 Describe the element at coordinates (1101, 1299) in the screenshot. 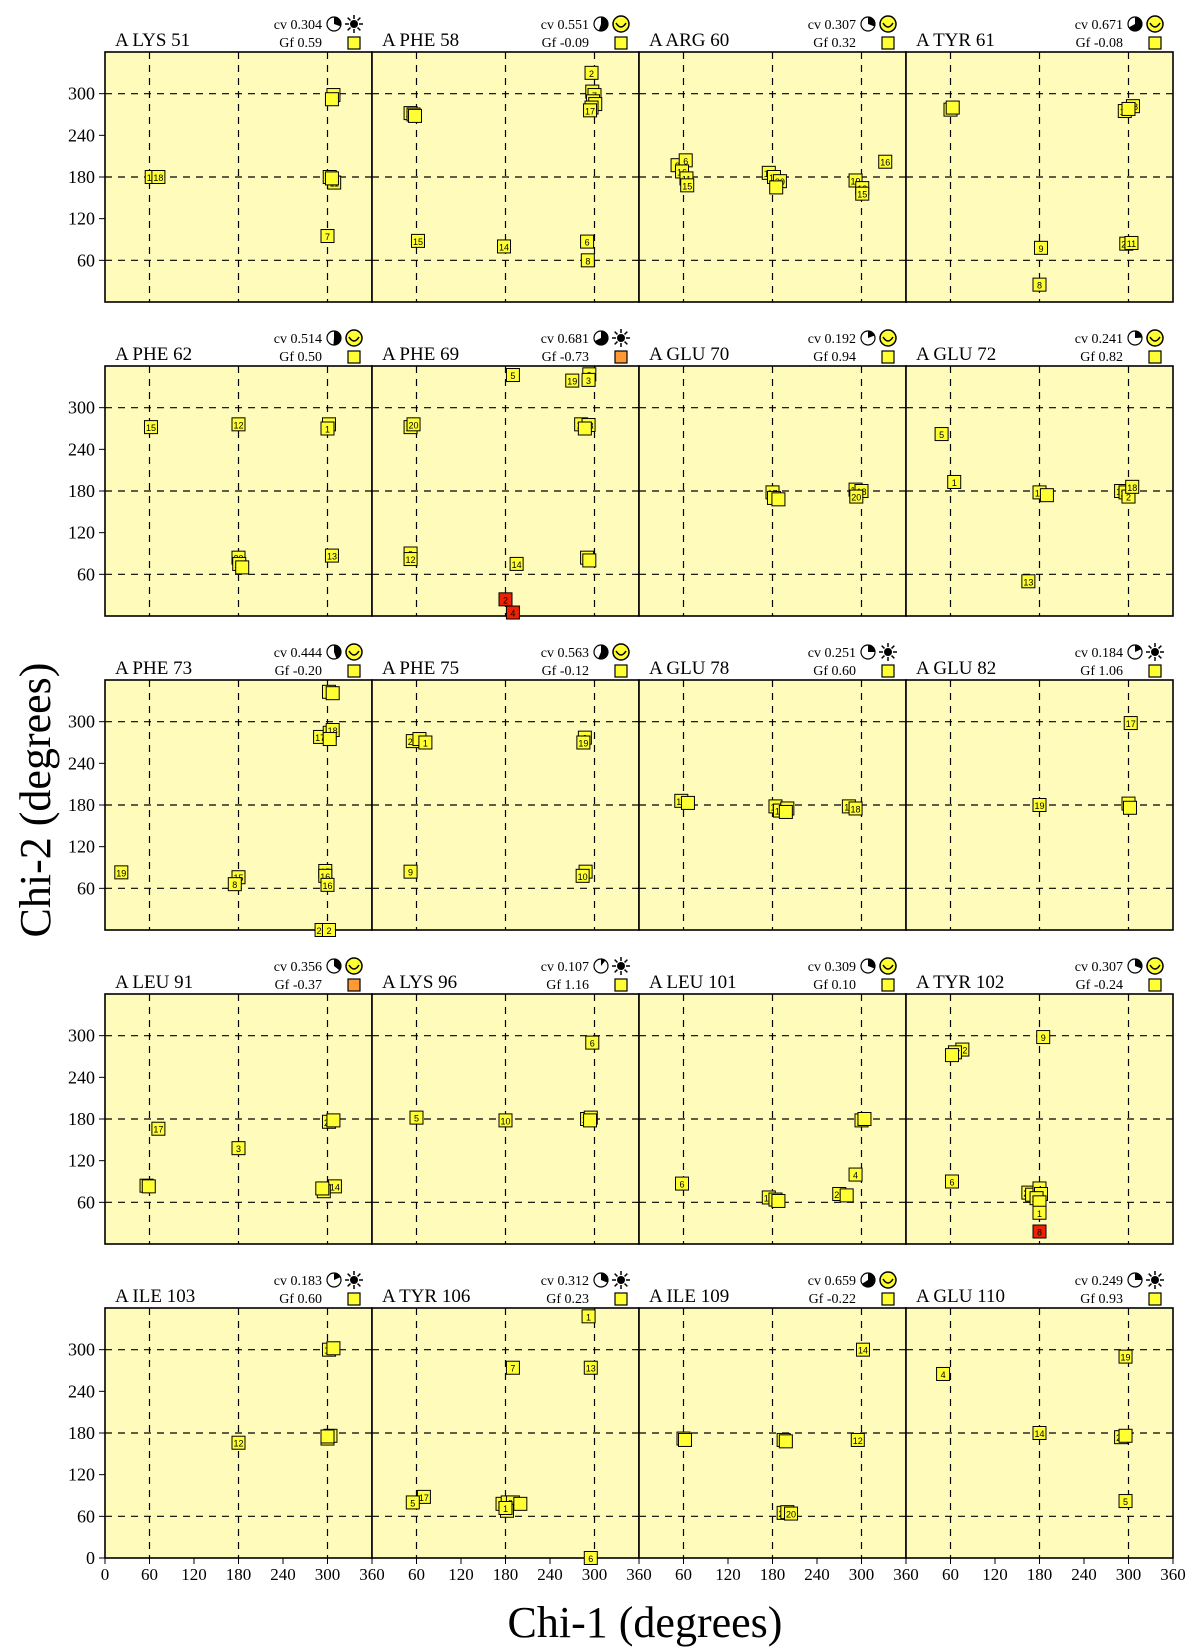

I see `gf-label: Gf 0.93` at that location.